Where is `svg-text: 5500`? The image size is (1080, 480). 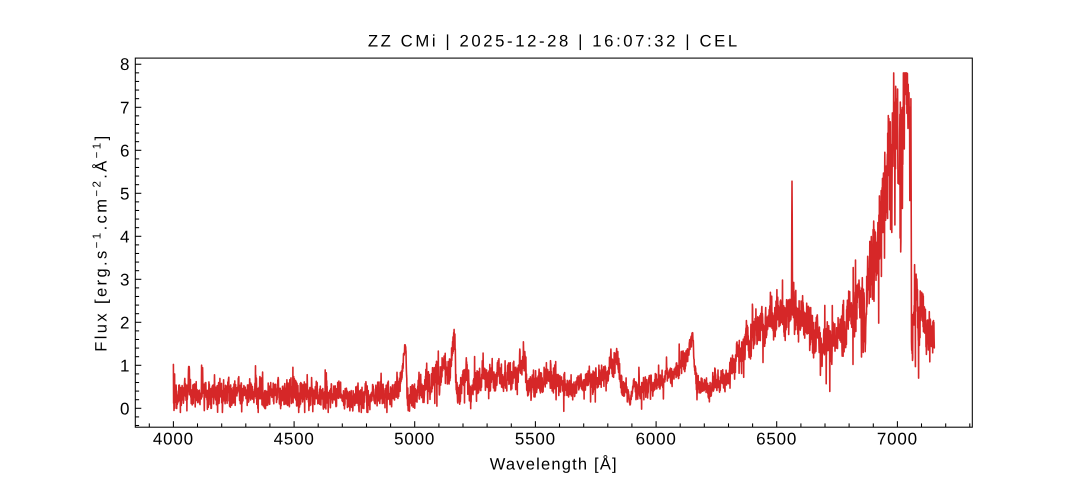 svg-text: 5500 is located at coordinates (535, 439).